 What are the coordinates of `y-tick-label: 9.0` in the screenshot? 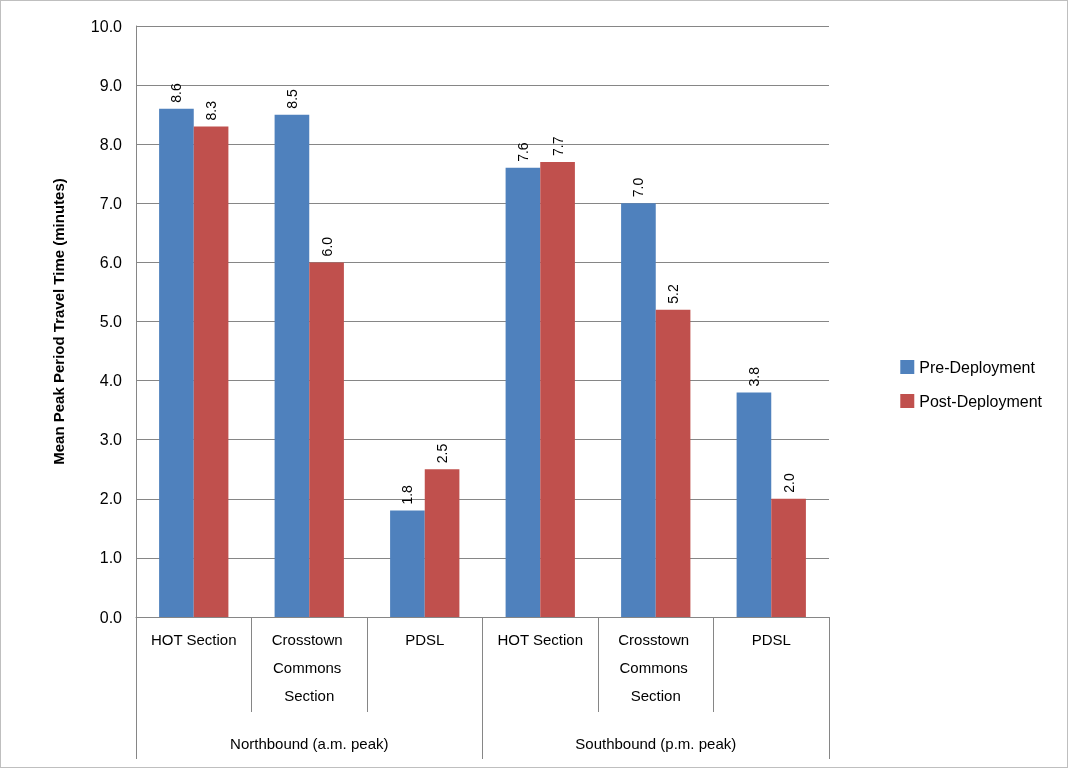 It's located at (111, 85).